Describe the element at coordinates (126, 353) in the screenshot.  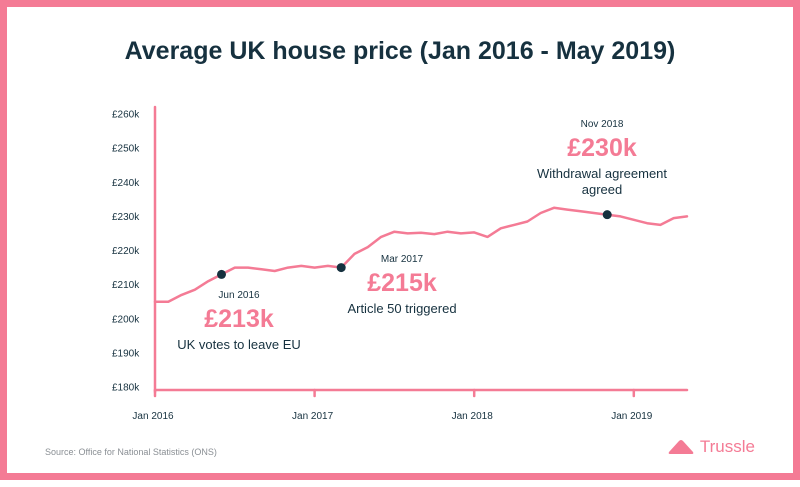
I see `y-tick-label: £190k` at that location.